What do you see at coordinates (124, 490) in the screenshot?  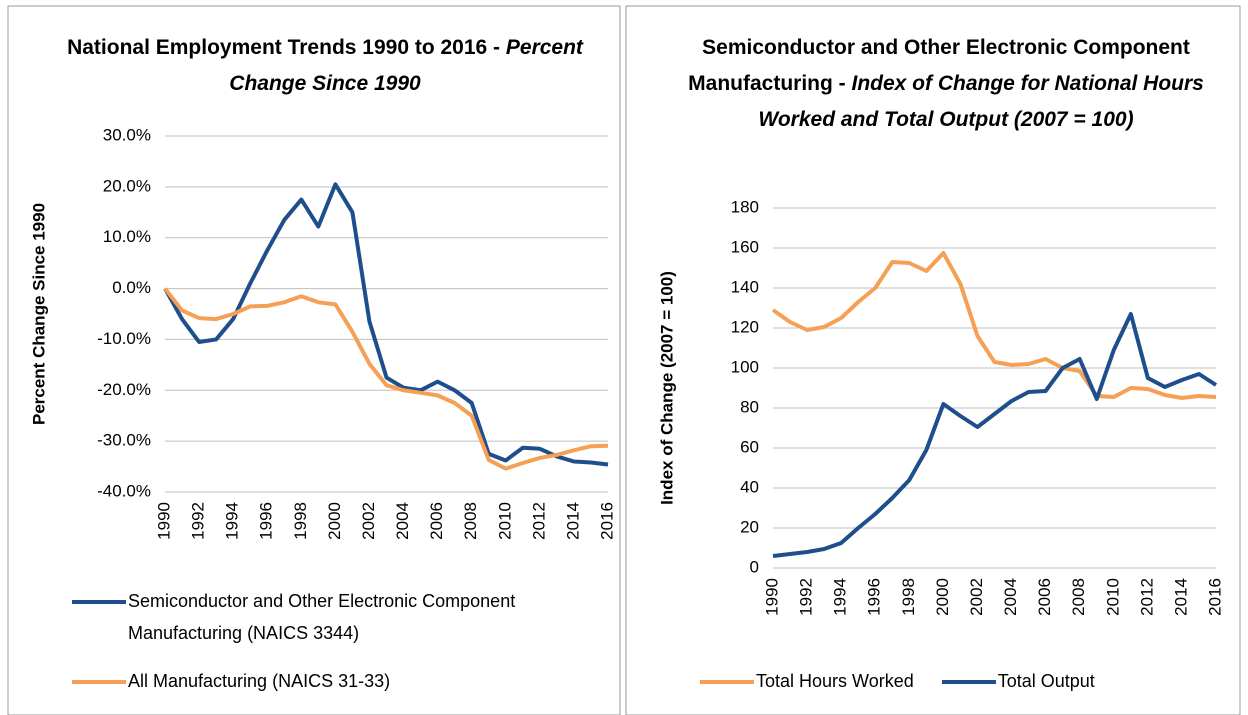 I see `y-tick-label: -40.0%` at bounding box center [124, 490].